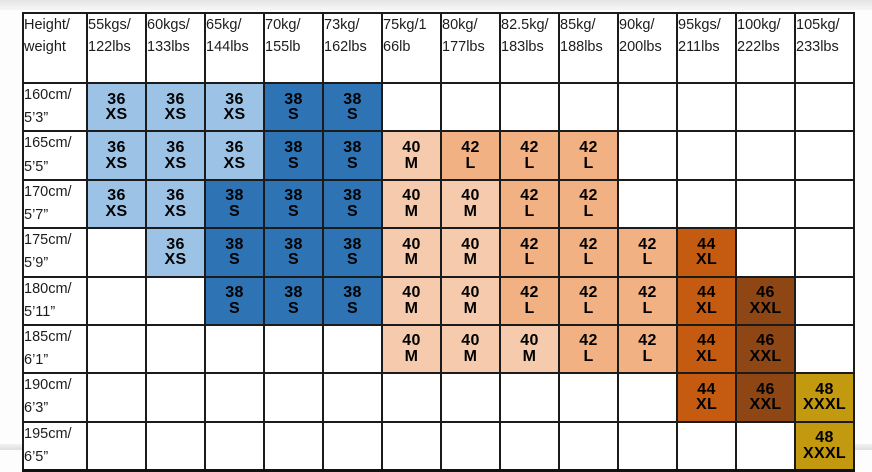  I want to click on table-row: 190cm/6’3” 44 XL 46 XXL 48 XXXL, so click(438, 397).